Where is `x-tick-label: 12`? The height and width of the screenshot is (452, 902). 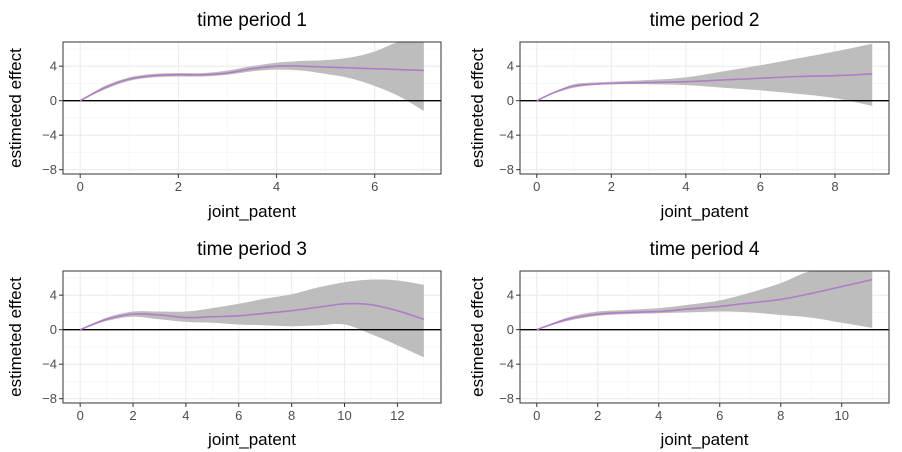 x-tick-label: 12 is located at coordinates (397, 415).